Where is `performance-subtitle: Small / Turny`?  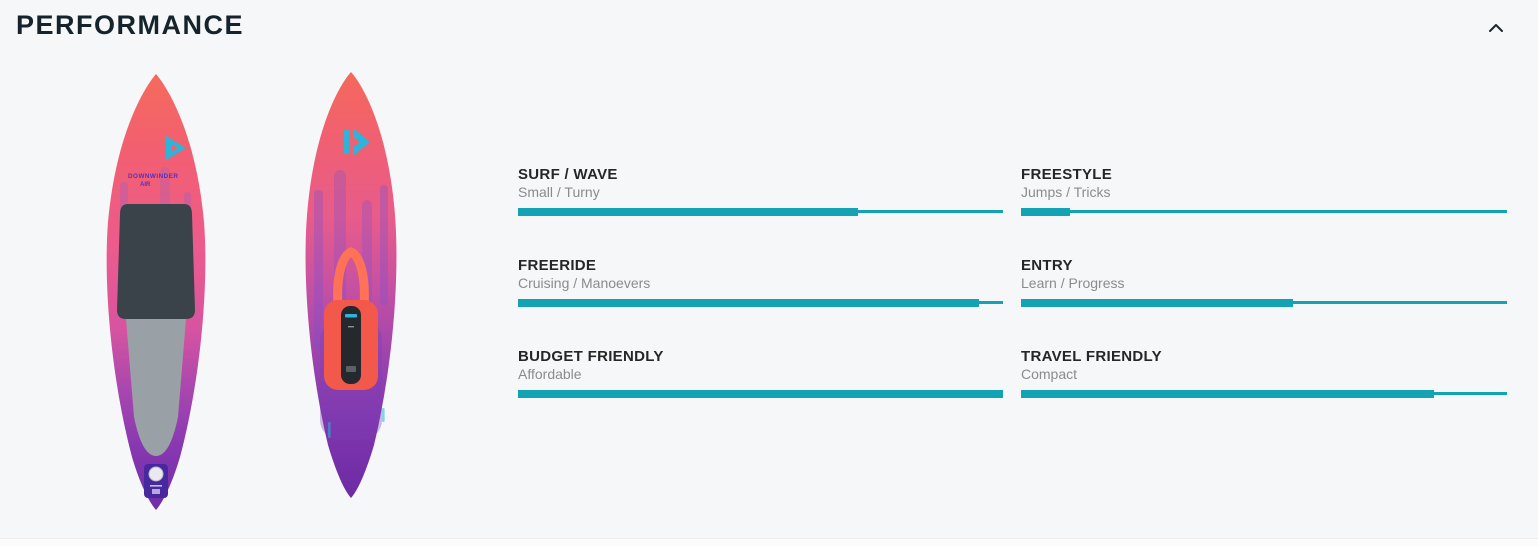
performance-subtitle: Small / Turny is located at coordinates (559, 192).